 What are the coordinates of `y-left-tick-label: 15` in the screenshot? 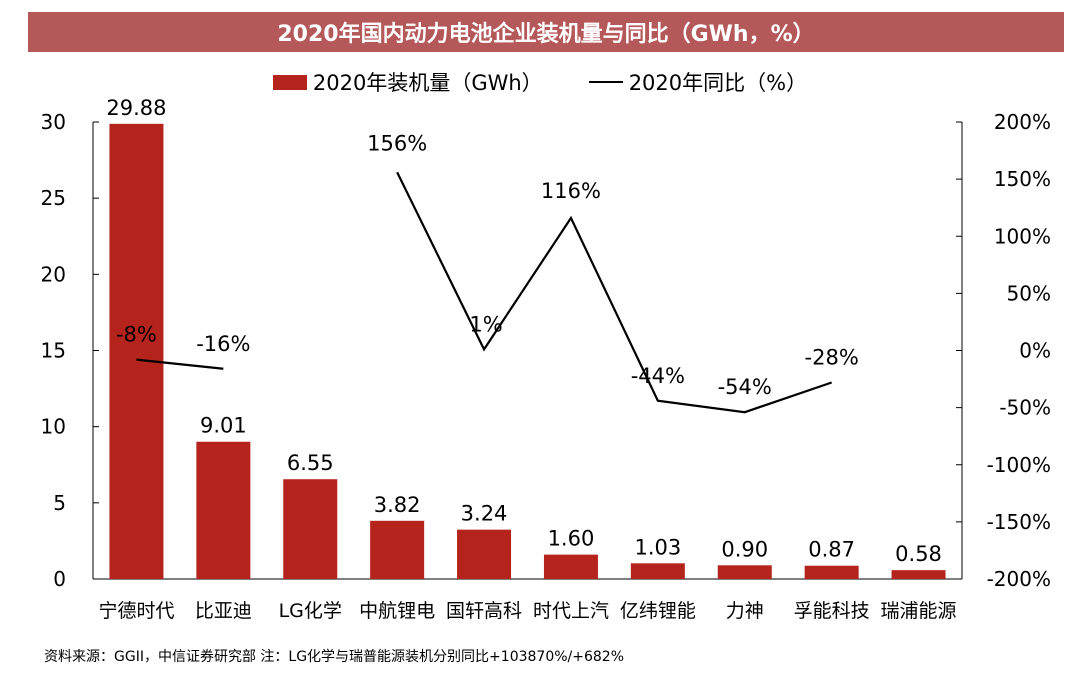 It's located at (53, 351).